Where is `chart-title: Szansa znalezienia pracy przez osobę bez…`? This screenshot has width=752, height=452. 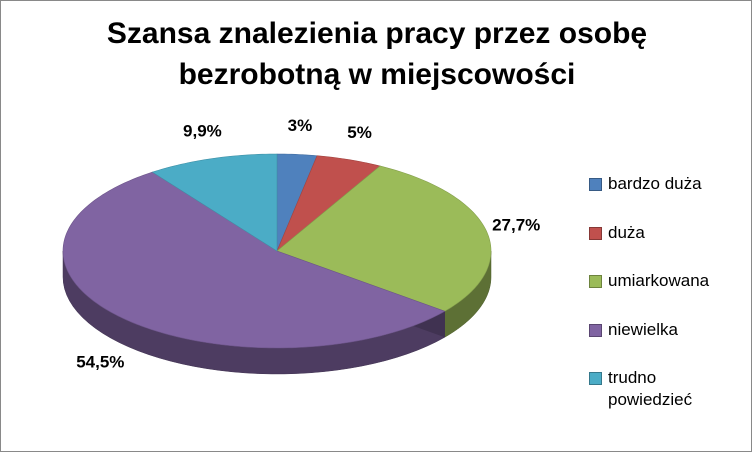 chart-title: Szansa znalezienia pracy przez osobę bez… is located at coordinates (377, 54).